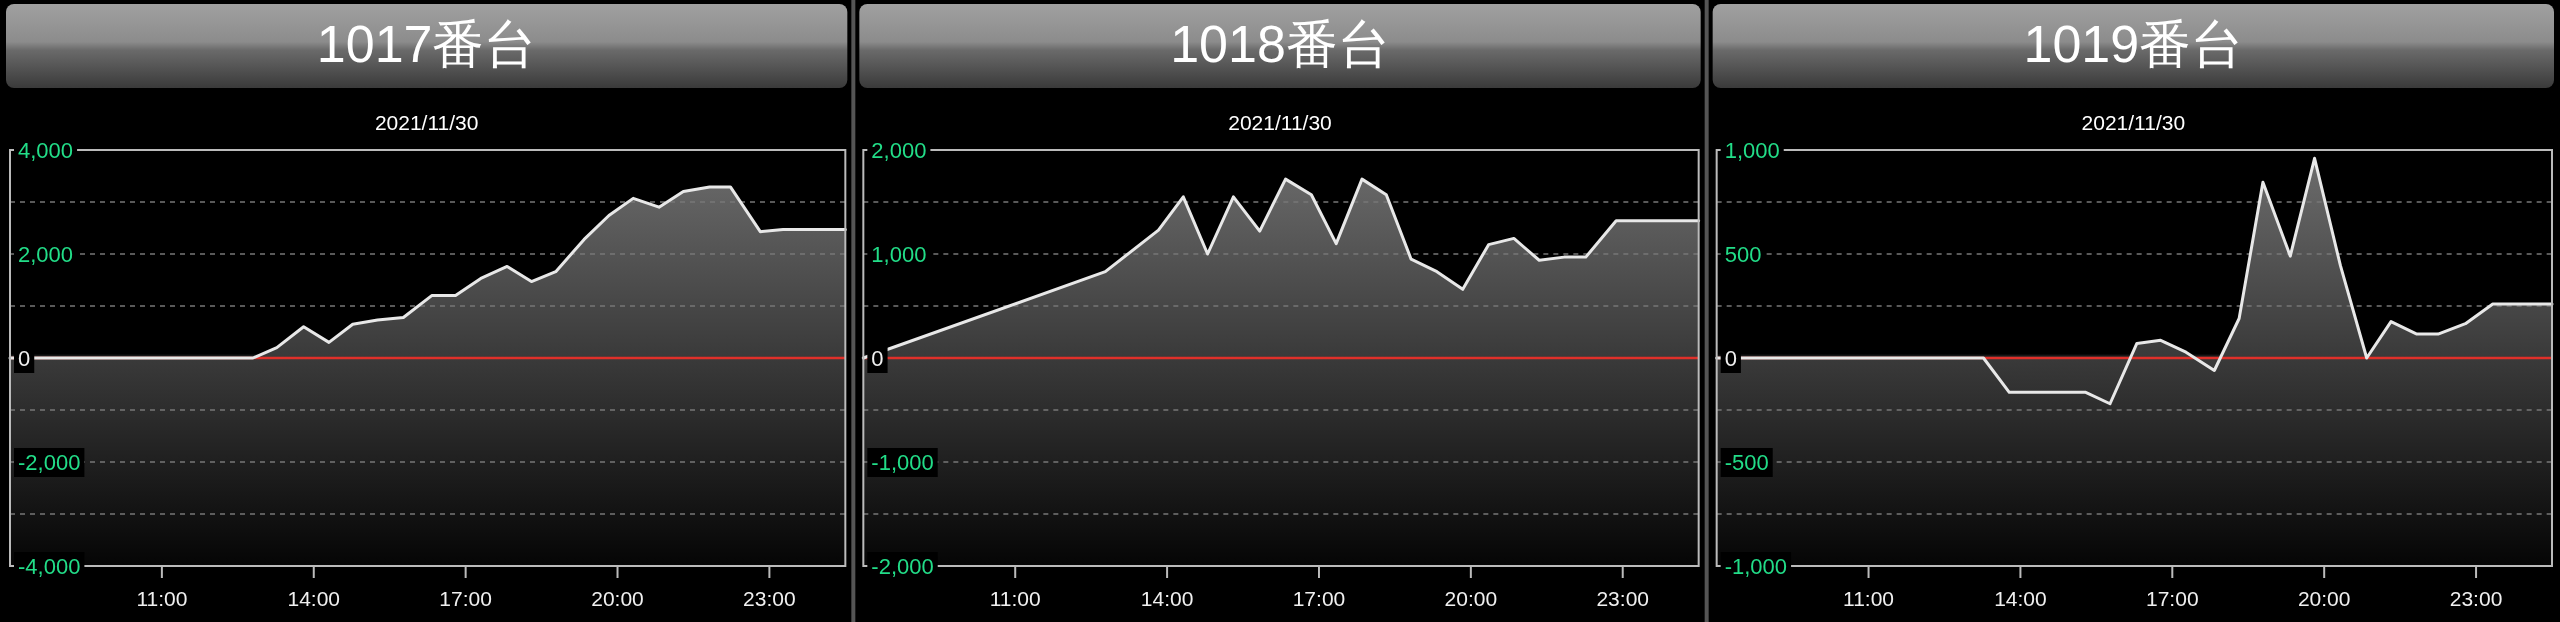 Image resolution: width=2560 pixels, height=622 pixels. What do you see at coordinates (1743, 254) in the screenshot?
I see `y-tick-label: 500` at bounding box center [1743, 254].